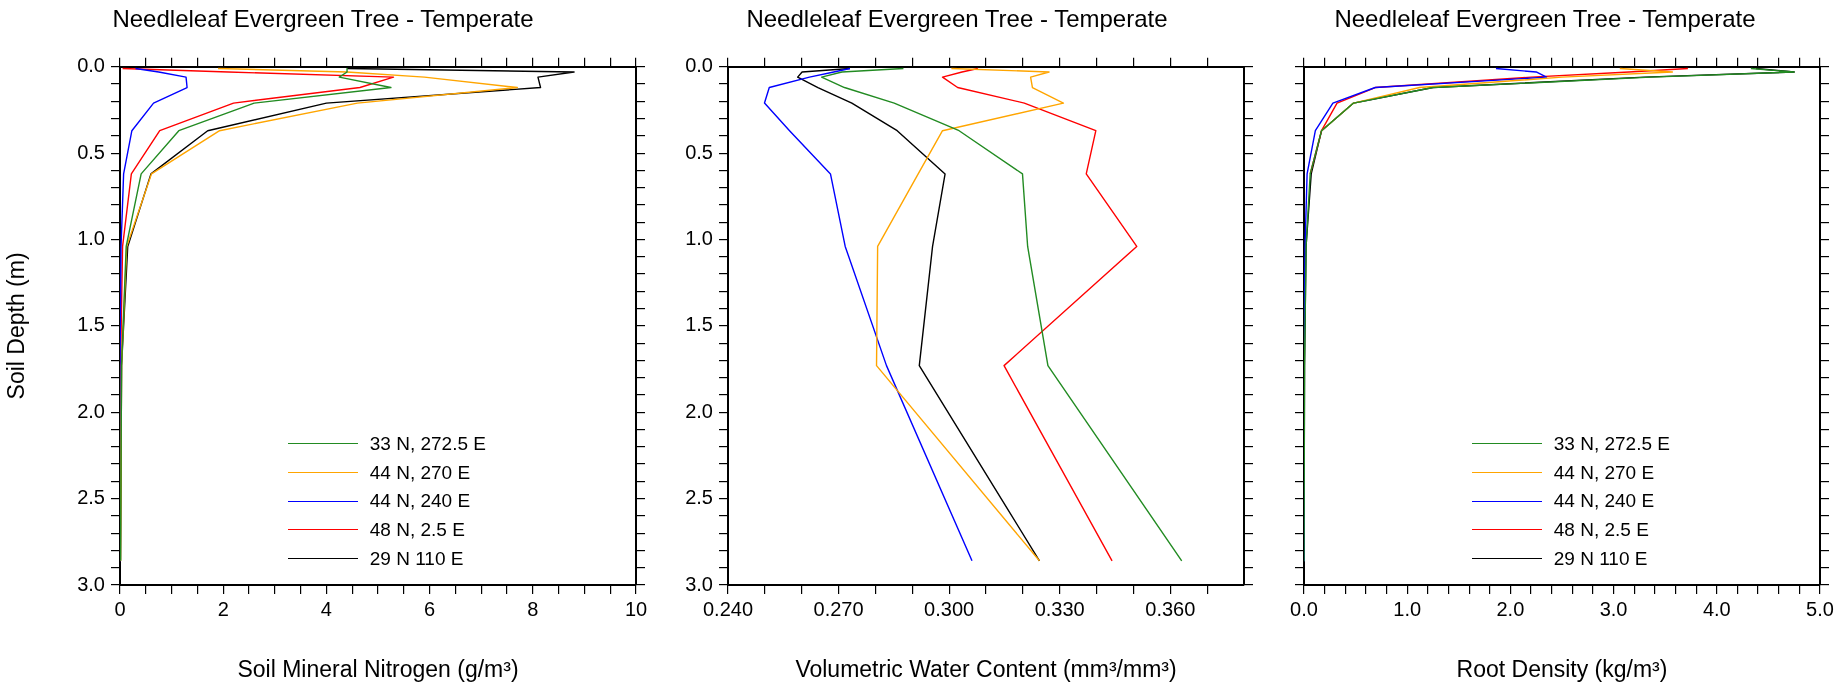 The width and height of the screenshot is (1844, 688). What do you see at coordinates (326, 608) in the screenshot?
I see `x-tick-label: 4` at bounding box center [326, 608].